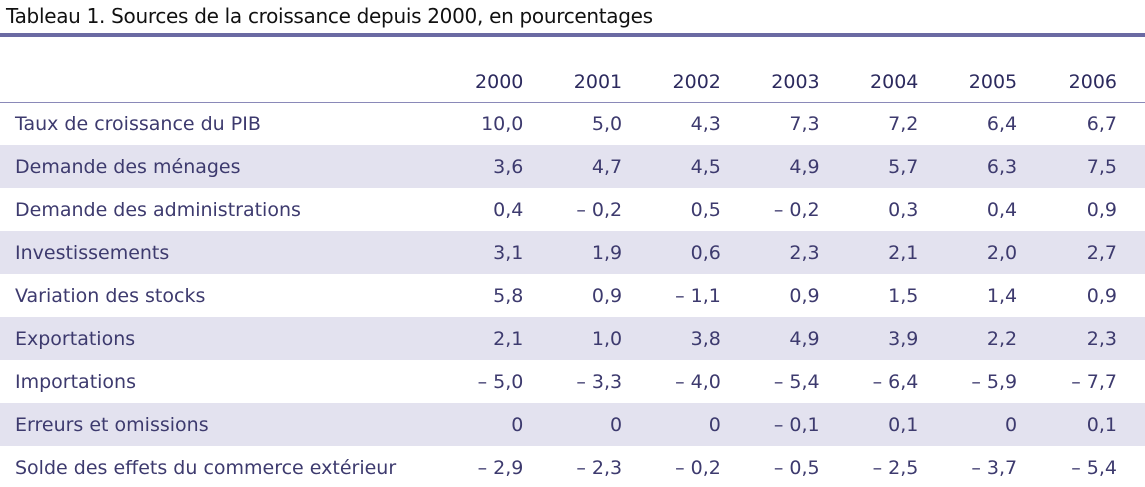 Image resolution: width=1145 pixels, height=487 pixels. What do you see at coordinates (500, 381) in the screenshot?
I see `table-cell: – 5,0` at bounding box center [500, 381].